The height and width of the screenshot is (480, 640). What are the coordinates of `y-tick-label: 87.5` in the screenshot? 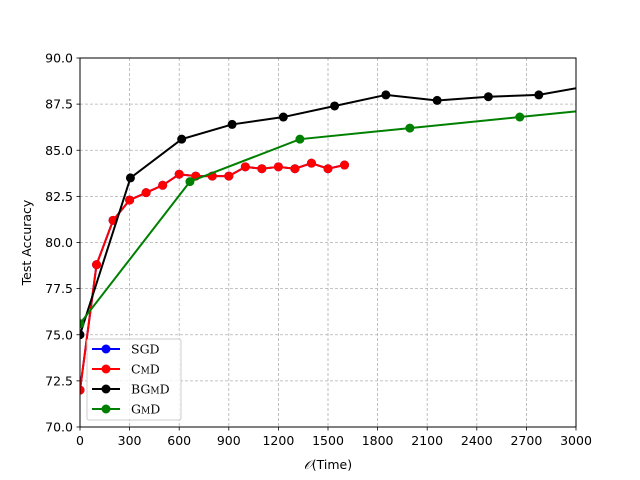 It's located at (59, 104).